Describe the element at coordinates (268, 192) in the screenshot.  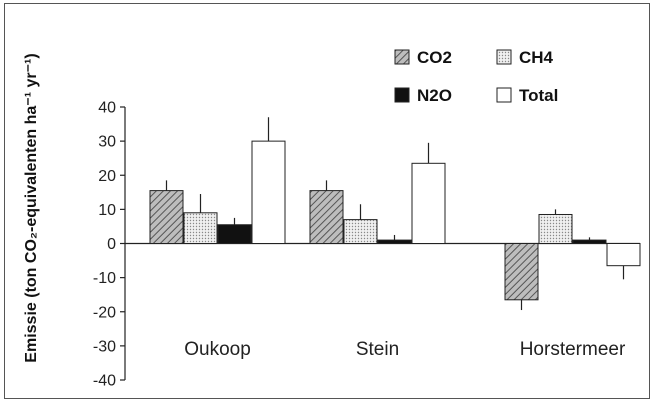
I see `bar-total-oukoop` at that location.